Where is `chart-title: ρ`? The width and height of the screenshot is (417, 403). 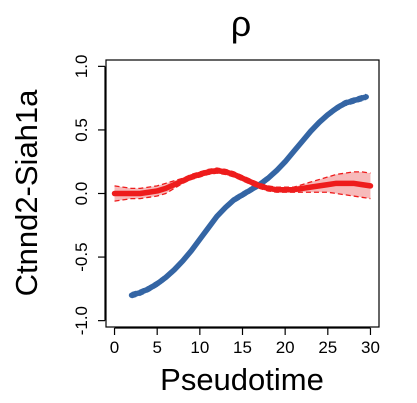 chart-title: ρ is located at coordinates (241, 23).